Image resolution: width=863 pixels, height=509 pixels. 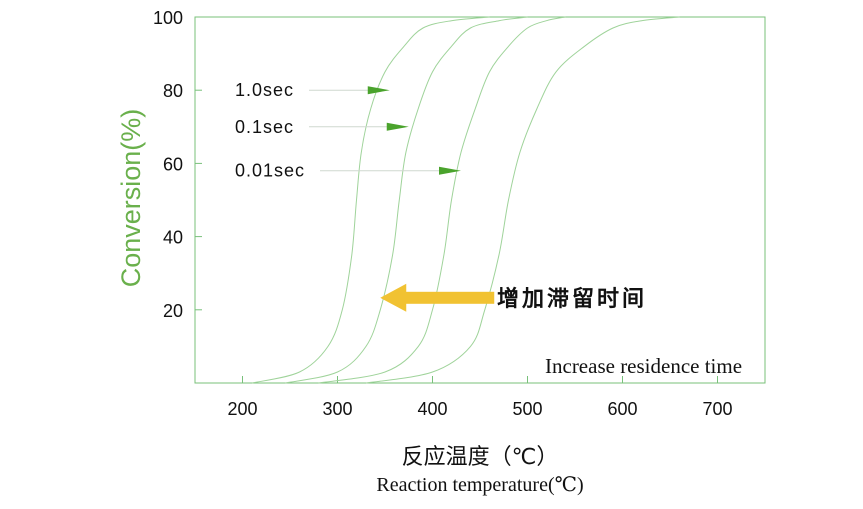 I want to click on curve-label: 0.1sec, so click(x=264, y=127).